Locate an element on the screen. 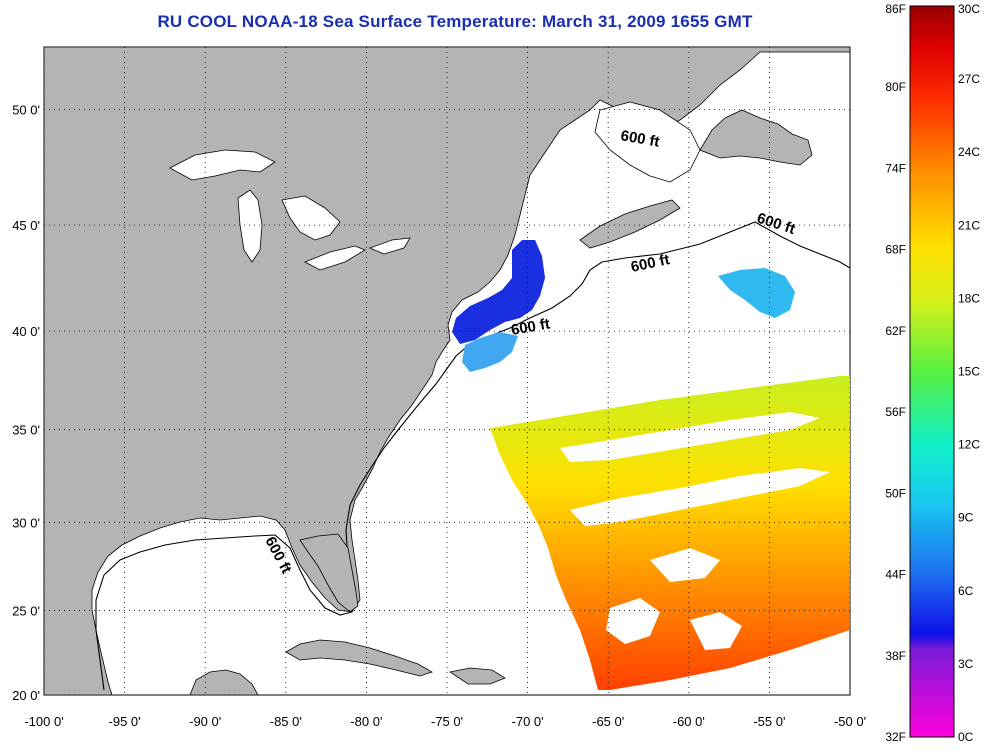  sst-cold-gulf-of-maine is located at coordinates (498, 292).